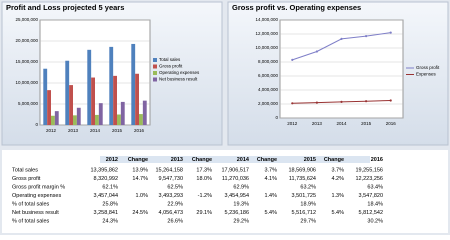  Describe the element at coordinates (110, 221) in the screenshot. I see `table-cell: 24.3%` at that location.